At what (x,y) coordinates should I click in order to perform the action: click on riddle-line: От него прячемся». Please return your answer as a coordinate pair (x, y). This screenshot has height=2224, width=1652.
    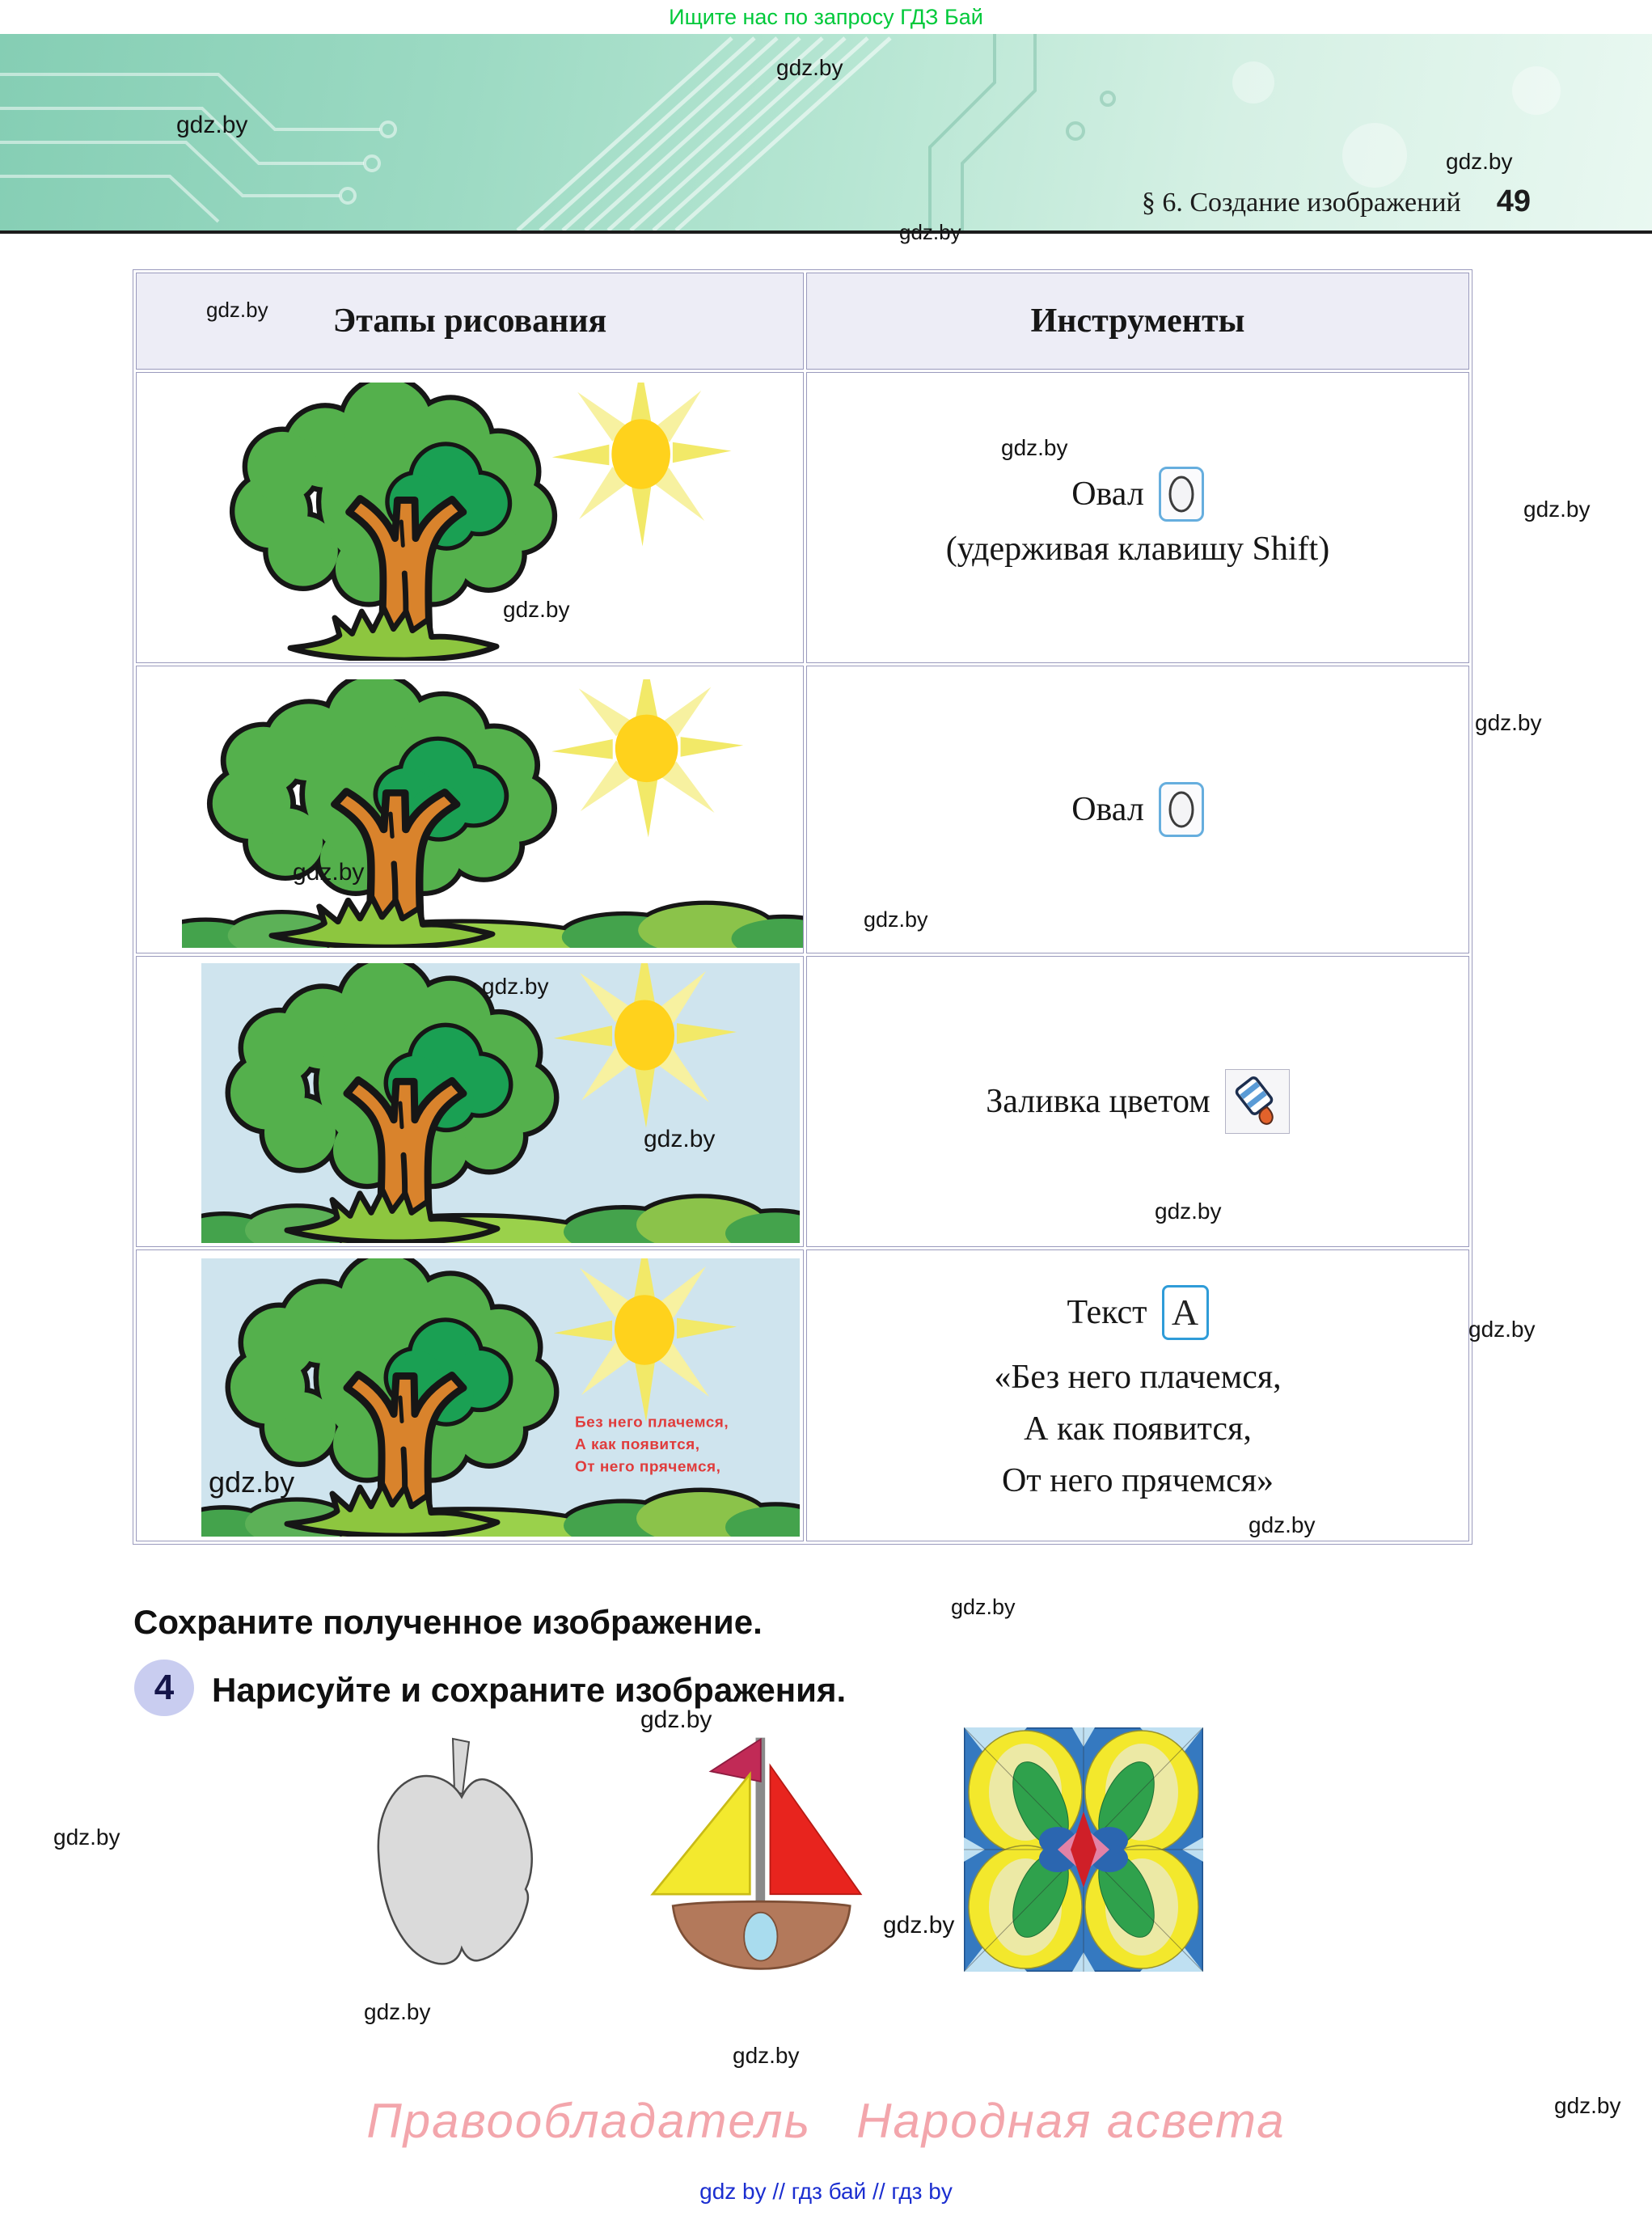
    Looking at the image, I should click on (1137, 1480).